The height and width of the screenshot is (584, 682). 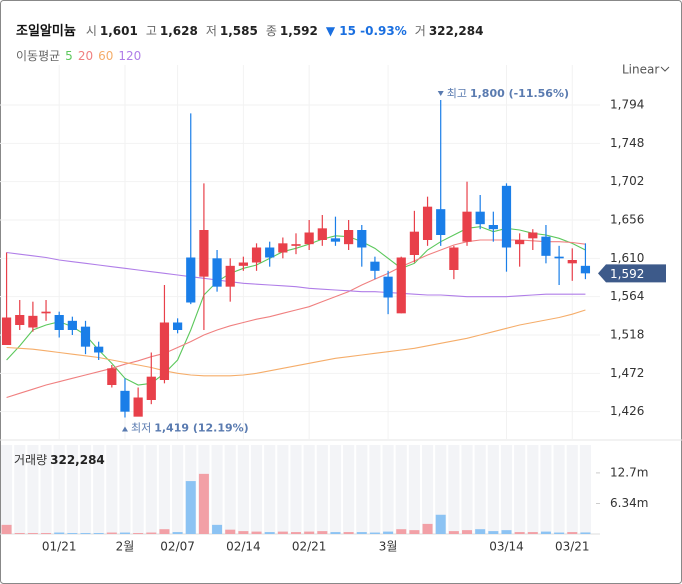 What do you see at coordinates (130, 56) in the screenshot?
I see `legend-entry: 120` at bounding box center [130, 56].